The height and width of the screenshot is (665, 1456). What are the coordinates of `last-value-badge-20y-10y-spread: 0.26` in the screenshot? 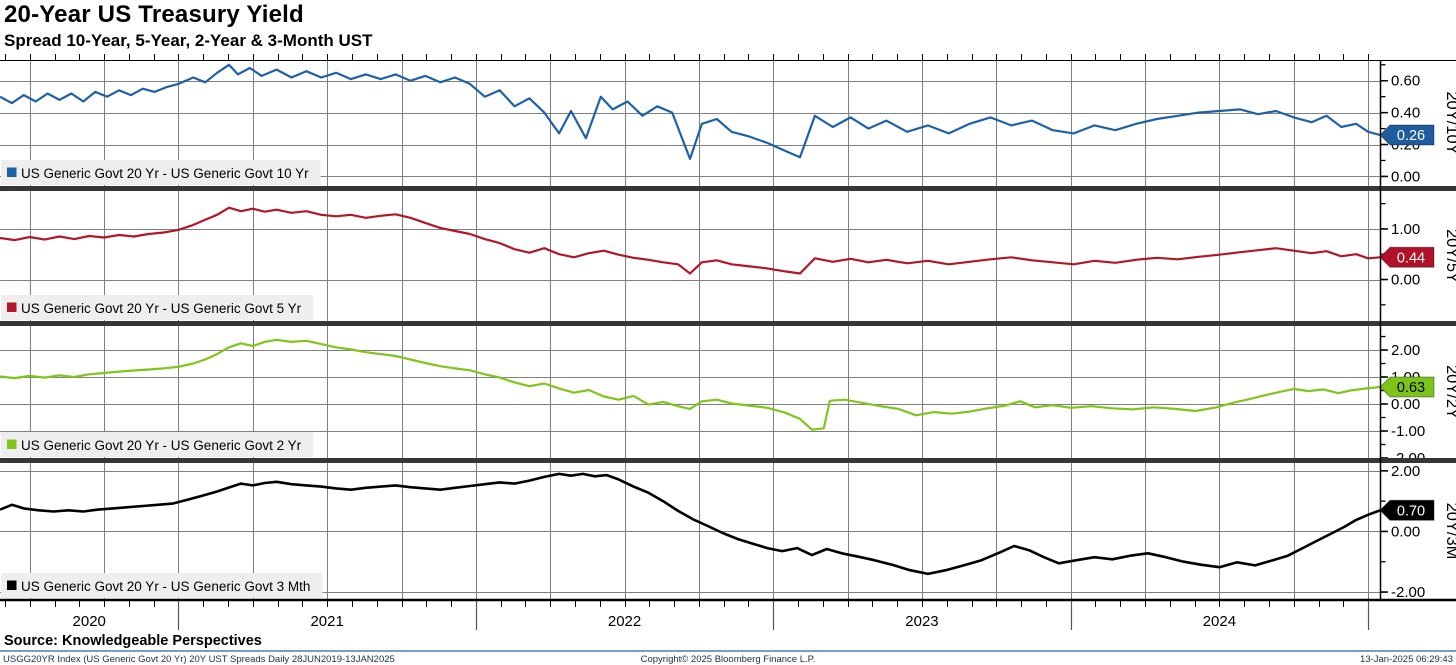 It's located at (1407, 135).